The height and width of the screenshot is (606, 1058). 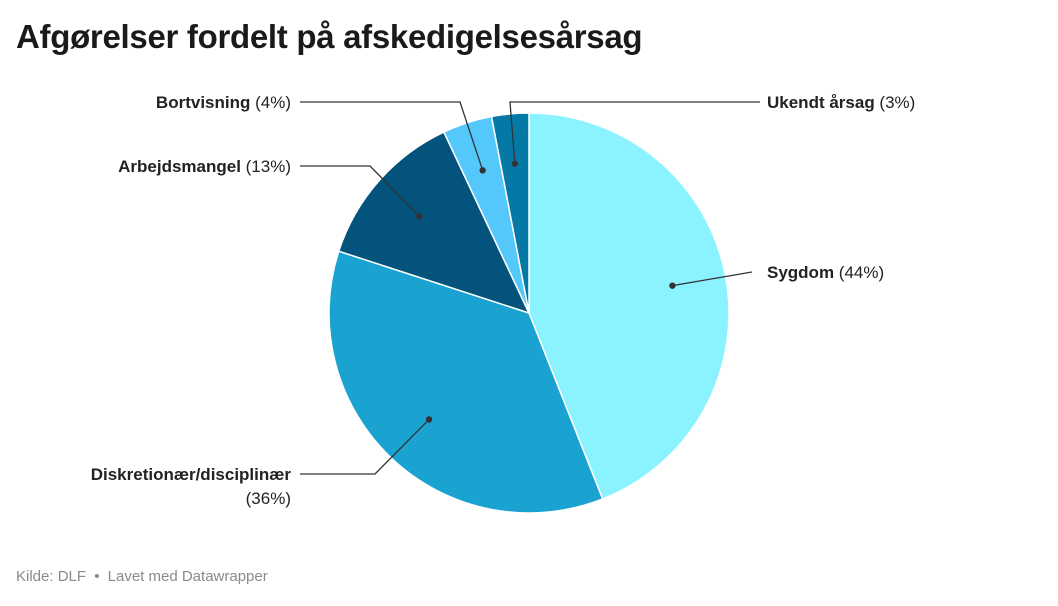 I want to click on chart-footer: Kilde: DLF • Lavet med Datawrapper, so click(x=142, y=576).